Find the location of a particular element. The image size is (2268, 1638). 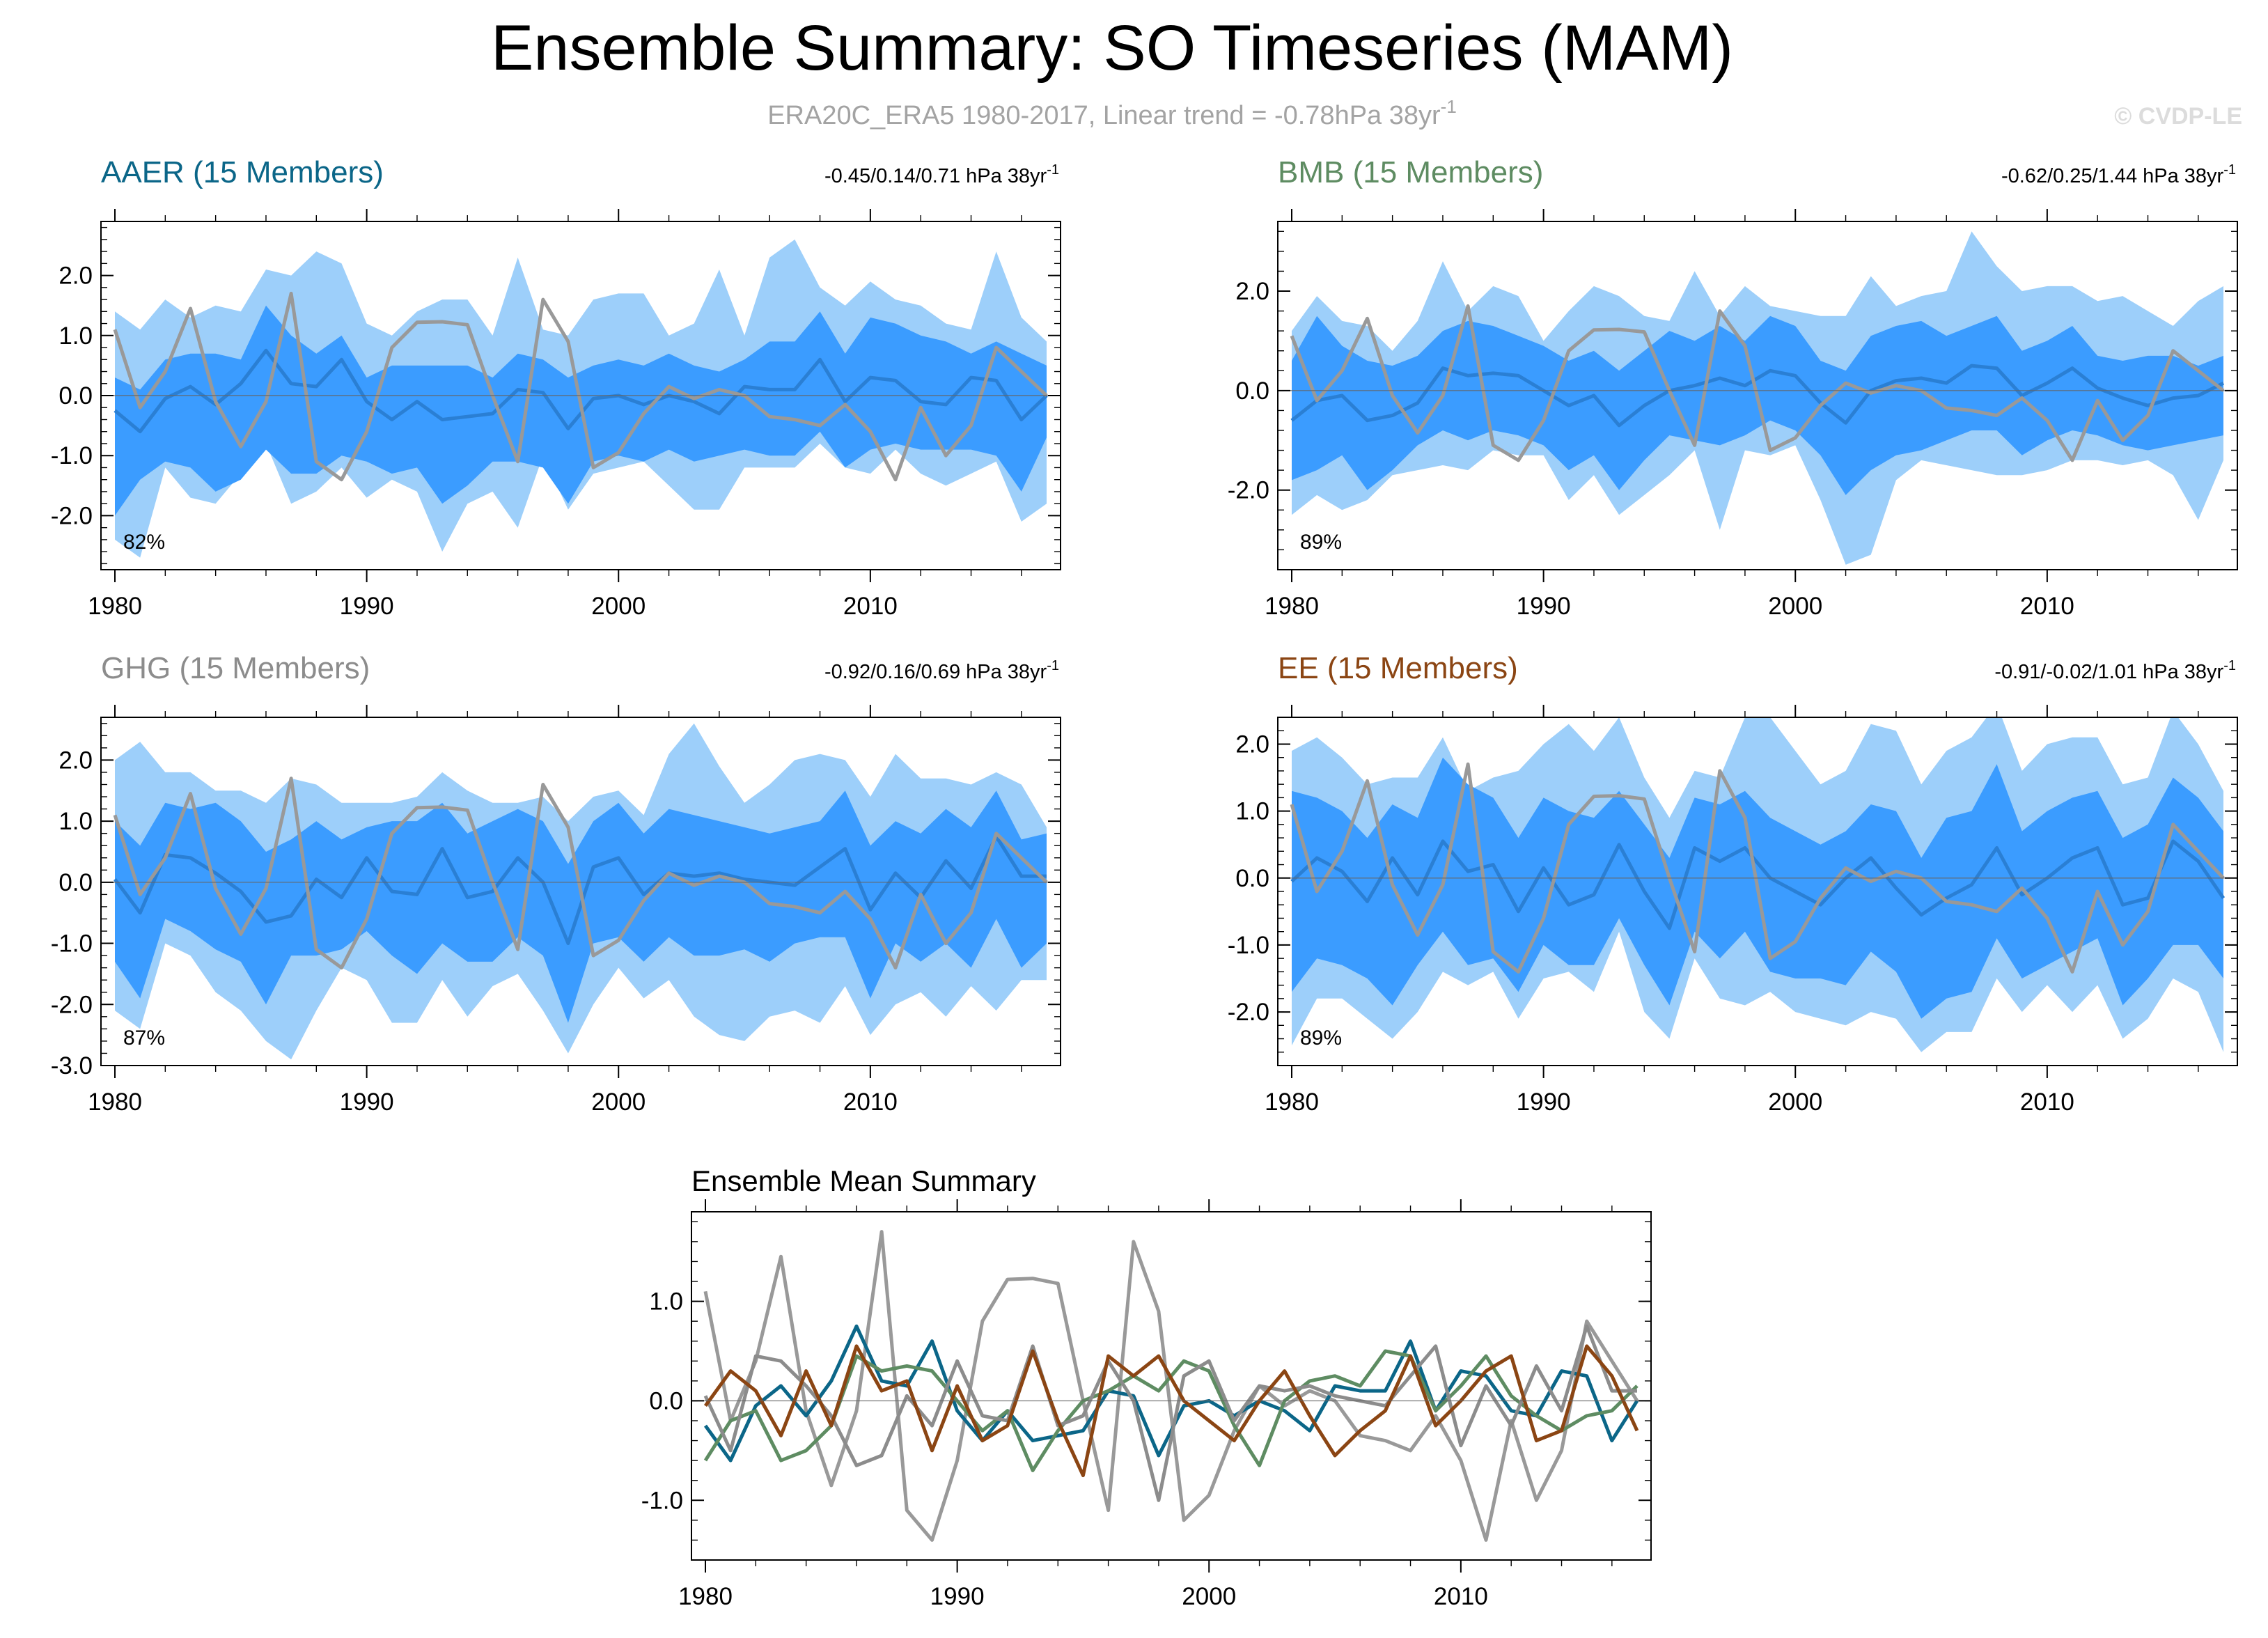

panel-aaer-percent: 82% is located at coordinates (144, 542).